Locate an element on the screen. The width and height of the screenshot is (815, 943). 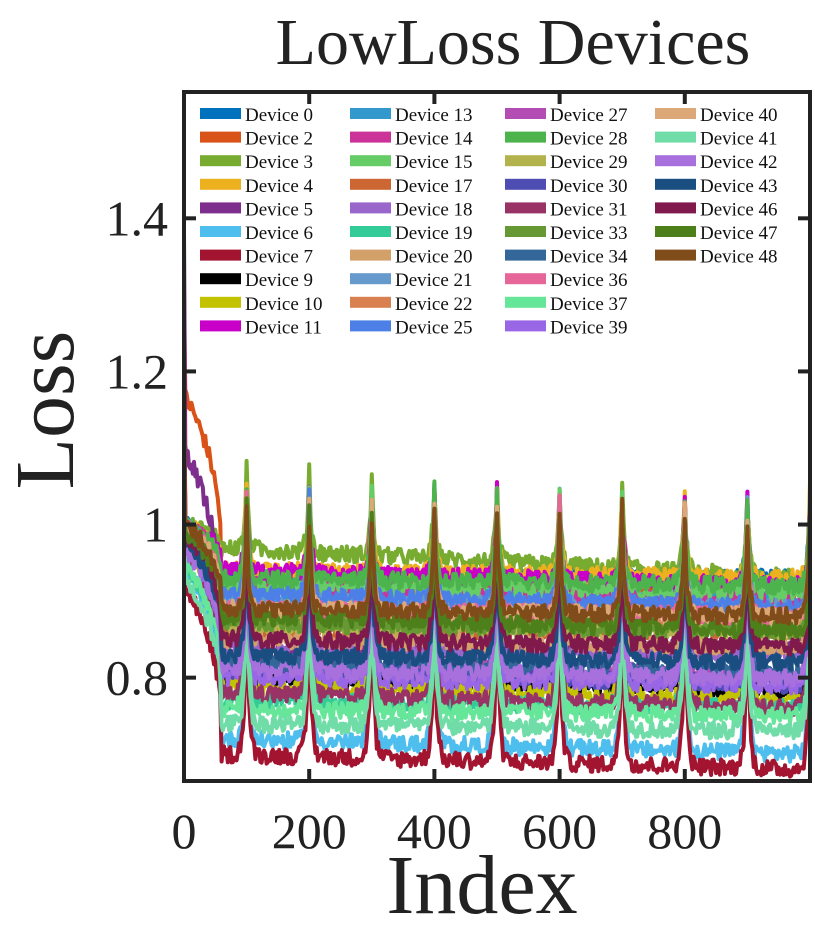
legend-item: Device 25 is located at coordinates (411, 327).